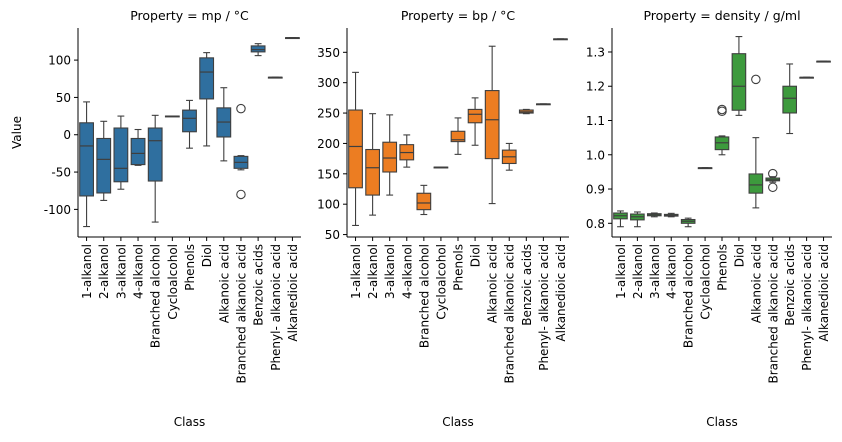 Image resolution: width=842 pixels, height=442 pixels. I want to click on facet-title: Property = mp / °C, so click(189, 15).